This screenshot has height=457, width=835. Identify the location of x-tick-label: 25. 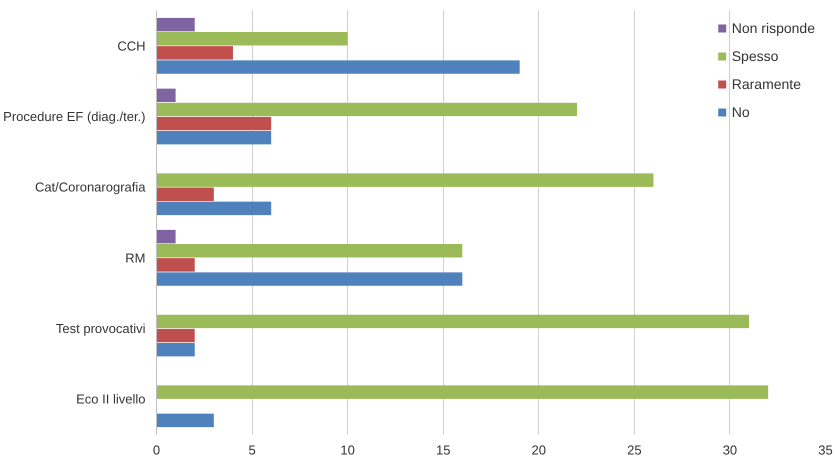
(634, 449).